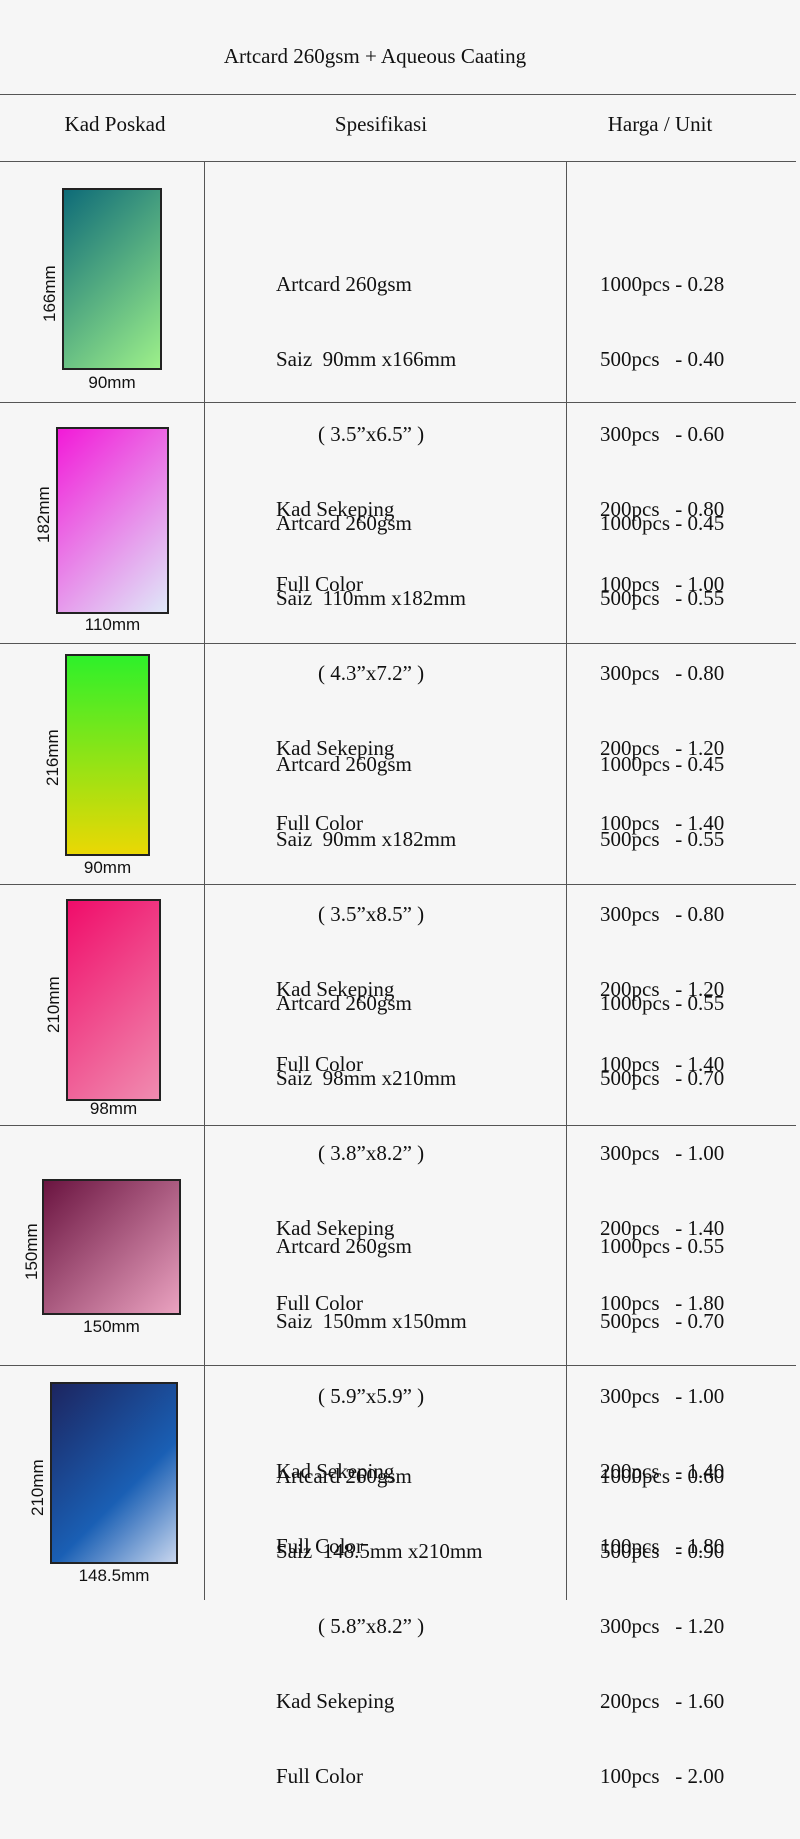  Describe the element at coordinates (371, 598) in the screenshot. I see `spec-line: Saiz 110mm x182mm` at that location.